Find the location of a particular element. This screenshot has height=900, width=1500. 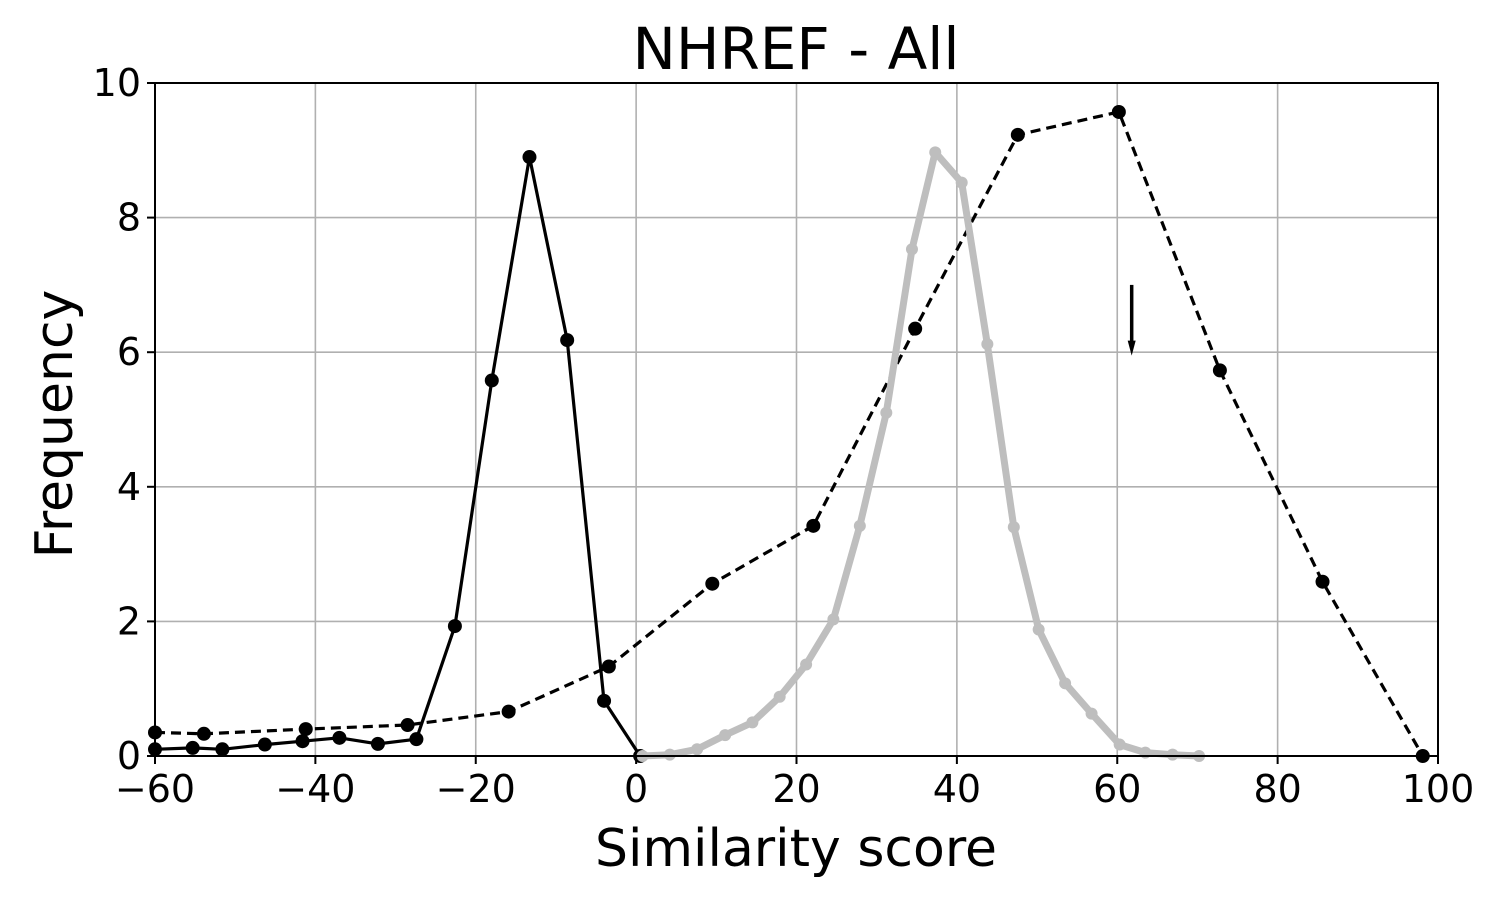

annotation-layer is located at coordinates (1131, 320).